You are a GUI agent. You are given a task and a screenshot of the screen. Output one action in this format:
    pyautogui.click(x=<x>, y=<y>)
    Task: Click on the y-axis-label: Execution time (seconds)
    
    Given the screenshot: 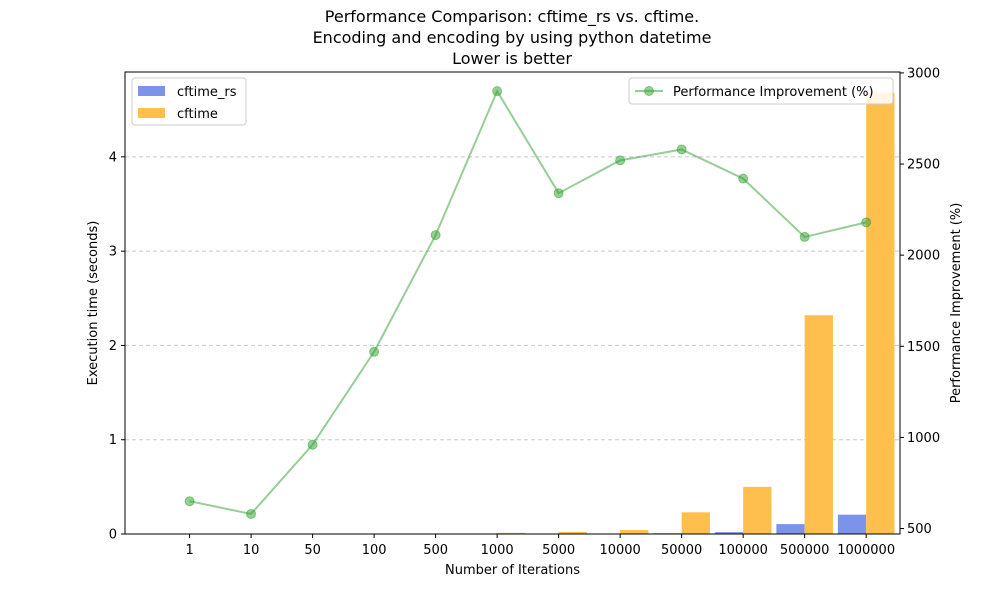 What is the action you would take?
    pyautogui.click(x=93, y=303)
    